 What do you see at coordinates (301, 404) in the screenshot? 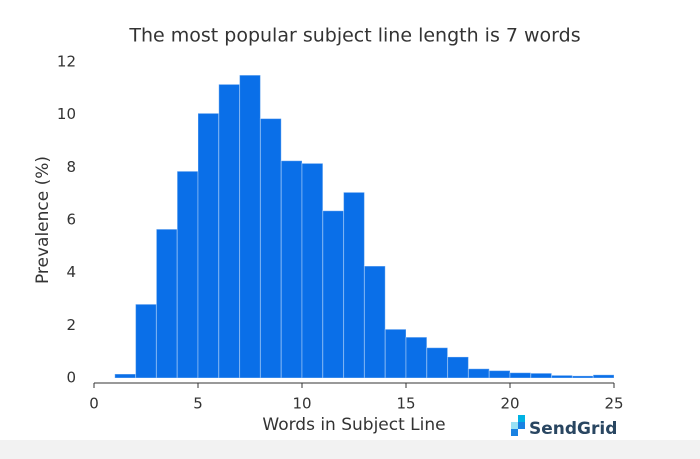
I see `x-tick-label: 10` at bounding box center [301, 404].